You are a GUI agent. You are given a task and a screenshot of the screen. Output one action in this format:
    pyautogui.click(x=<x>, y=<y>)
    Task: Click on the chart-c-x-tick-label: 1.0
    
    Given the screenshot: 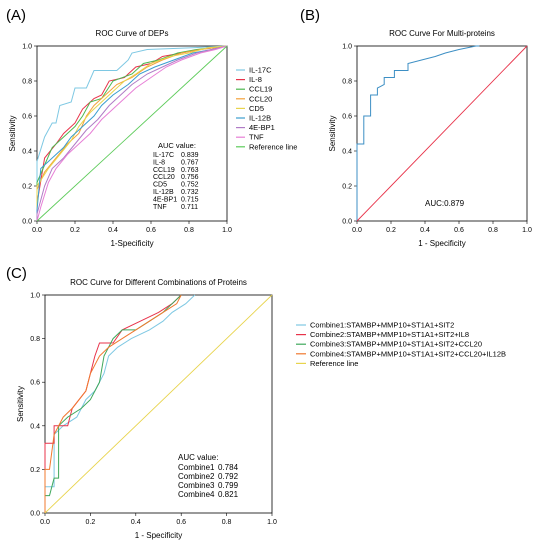 What is the action you would take?
    pyautogui.click(x=272, y=522)
    